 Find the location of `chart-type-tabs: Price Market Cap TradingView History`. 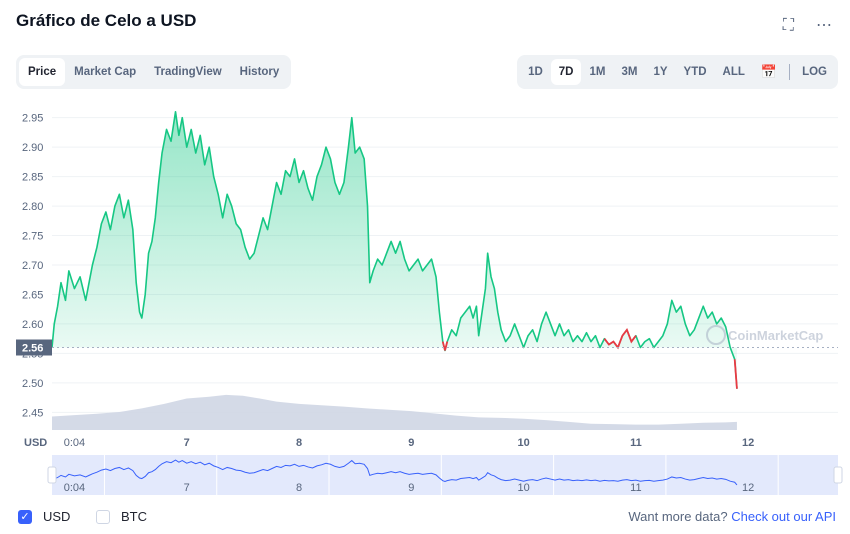

chart-type-tabs: Price Market Cap TradingView History is located at coordinates (154, 72).